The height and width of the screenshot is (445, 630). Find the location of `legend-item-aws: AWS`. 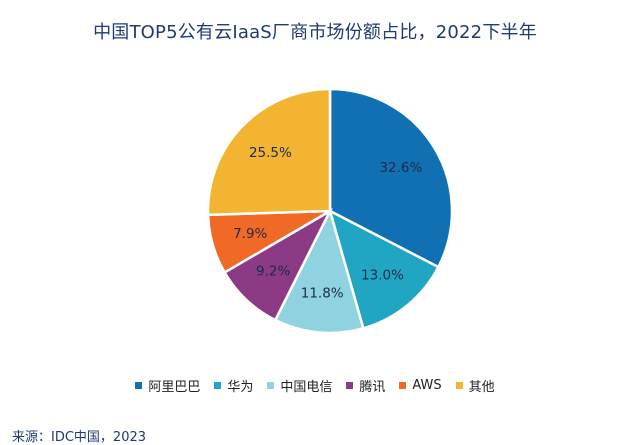

legend-item-aws: AWS is located at coordinates (420, 385).